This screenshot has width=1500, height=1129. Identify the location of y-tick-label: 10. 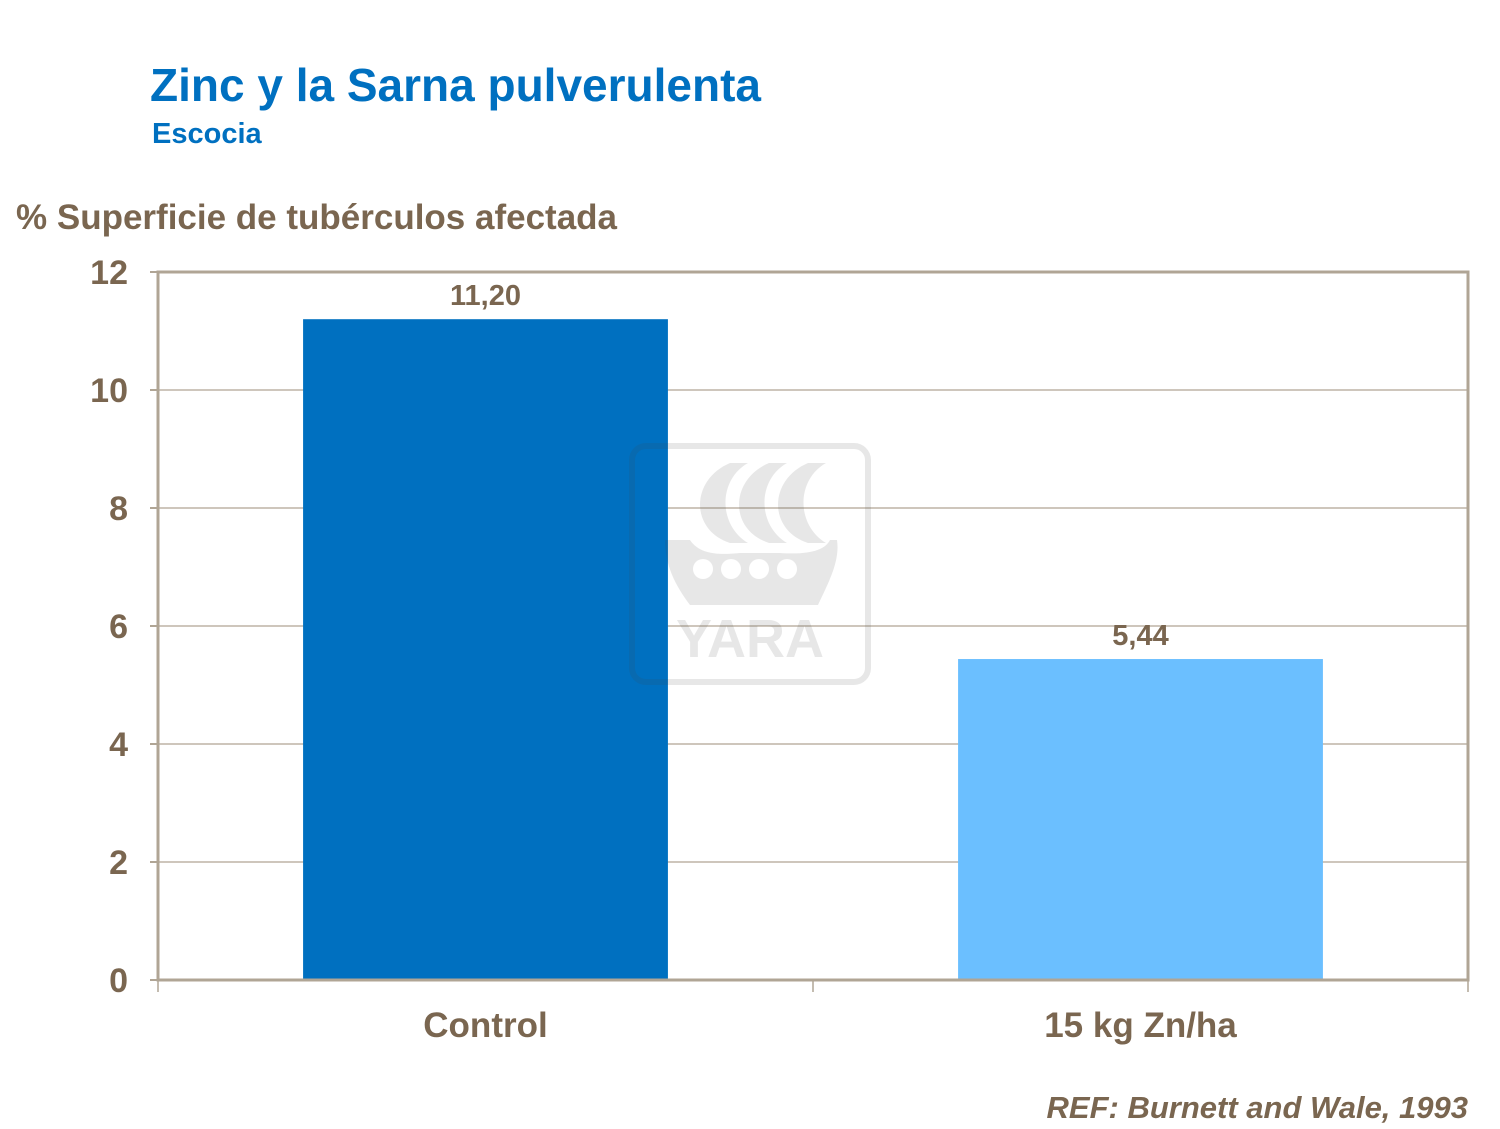
(109, 391).